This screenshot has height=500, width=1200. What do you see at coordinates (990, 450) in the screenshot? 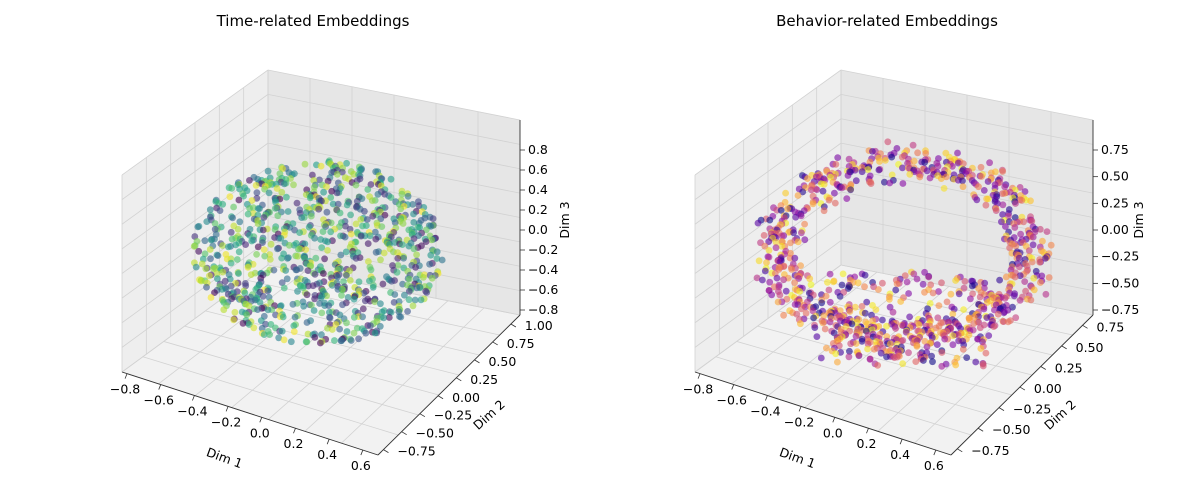
I see `y-tick-label: −0.75` at bounding box center [990, 450].